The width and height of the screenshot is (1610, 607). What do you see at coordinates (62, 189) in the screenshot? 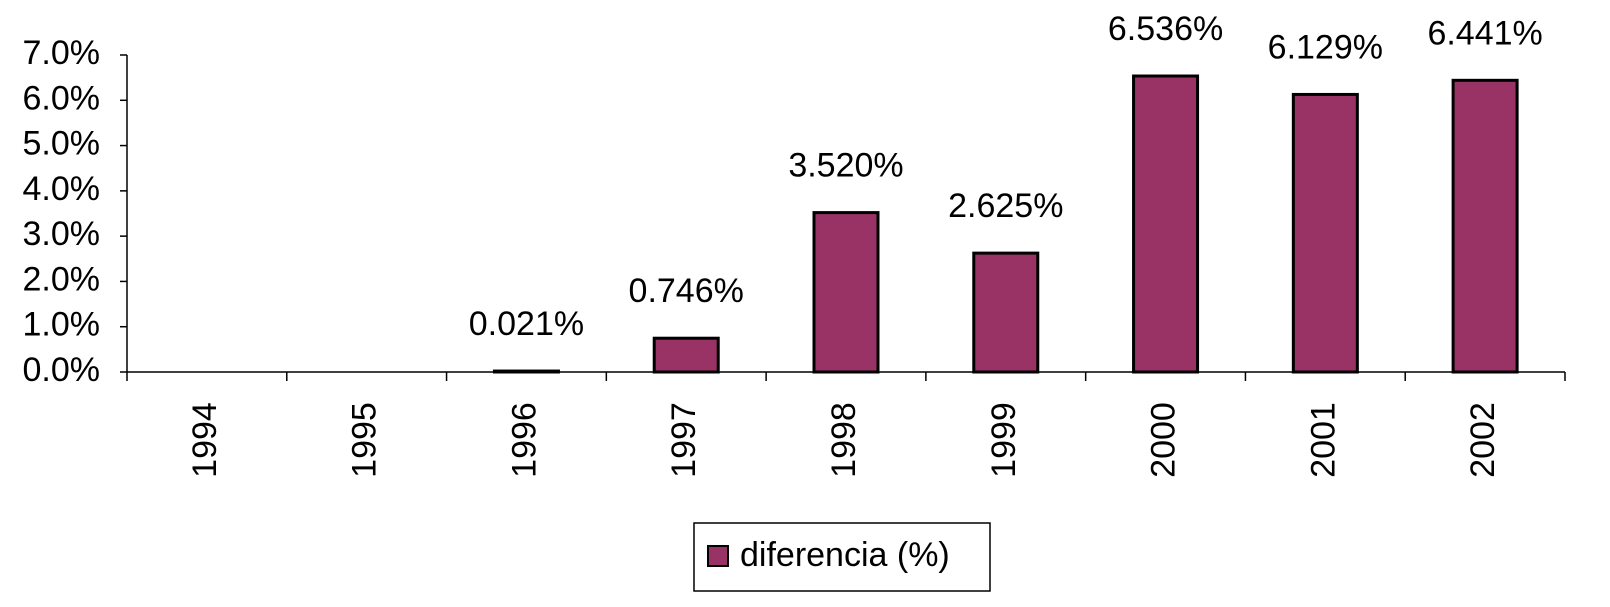
I see `y-tick-label: 4.0%` at bounding box center [62, 189].